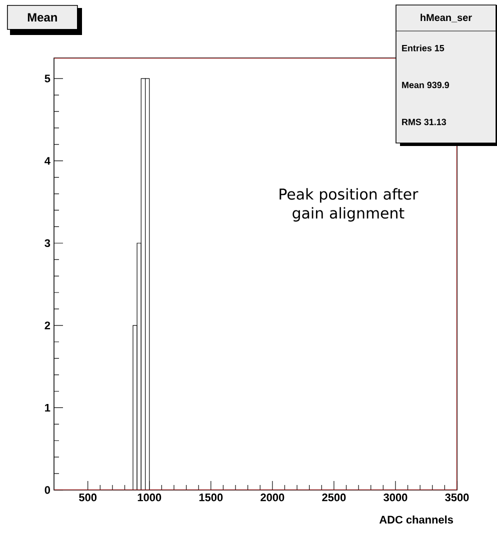  What do you see at coordinates (47, 490) in the screenshot?
I see `y-tick-label: 0` at bounding box center [47, 490].